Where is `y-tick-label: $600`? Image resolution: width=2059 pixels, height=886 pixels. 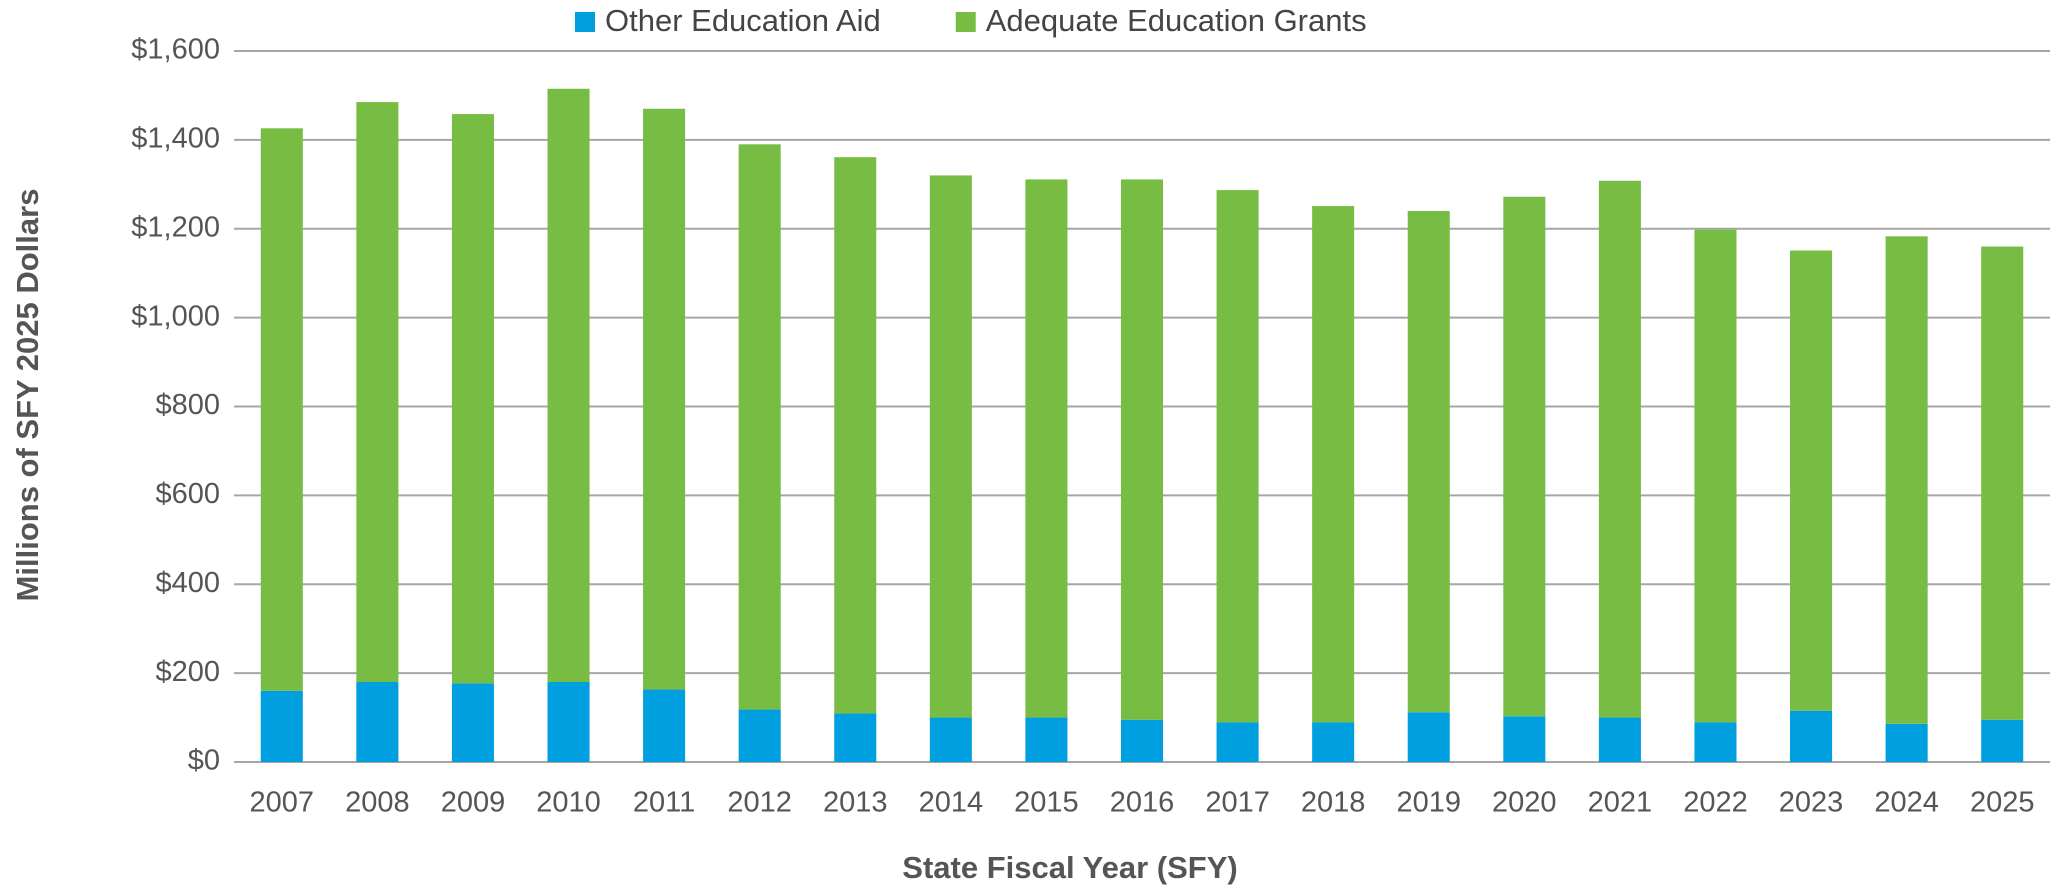 y-tick-label: $600 is located at coordinates (187, 494).